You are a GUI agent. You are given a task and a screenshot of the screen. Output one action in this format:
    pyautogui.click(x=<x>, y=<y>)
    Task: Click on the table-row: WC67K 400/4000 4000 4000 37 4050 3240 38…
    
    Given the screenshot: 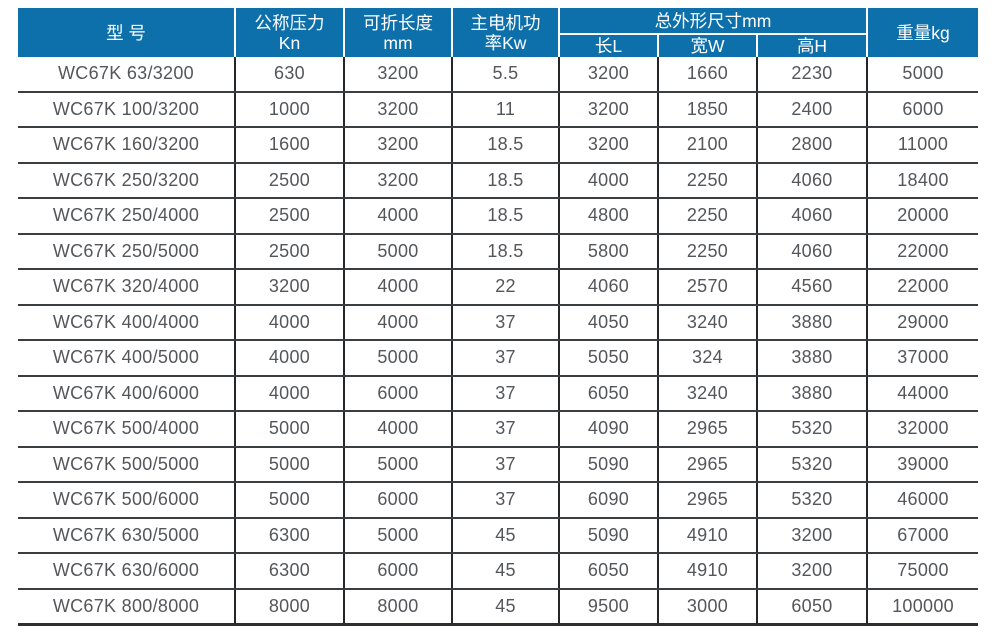 What is the action you would take?
    pyautogui.click(x=498, y=322)
    